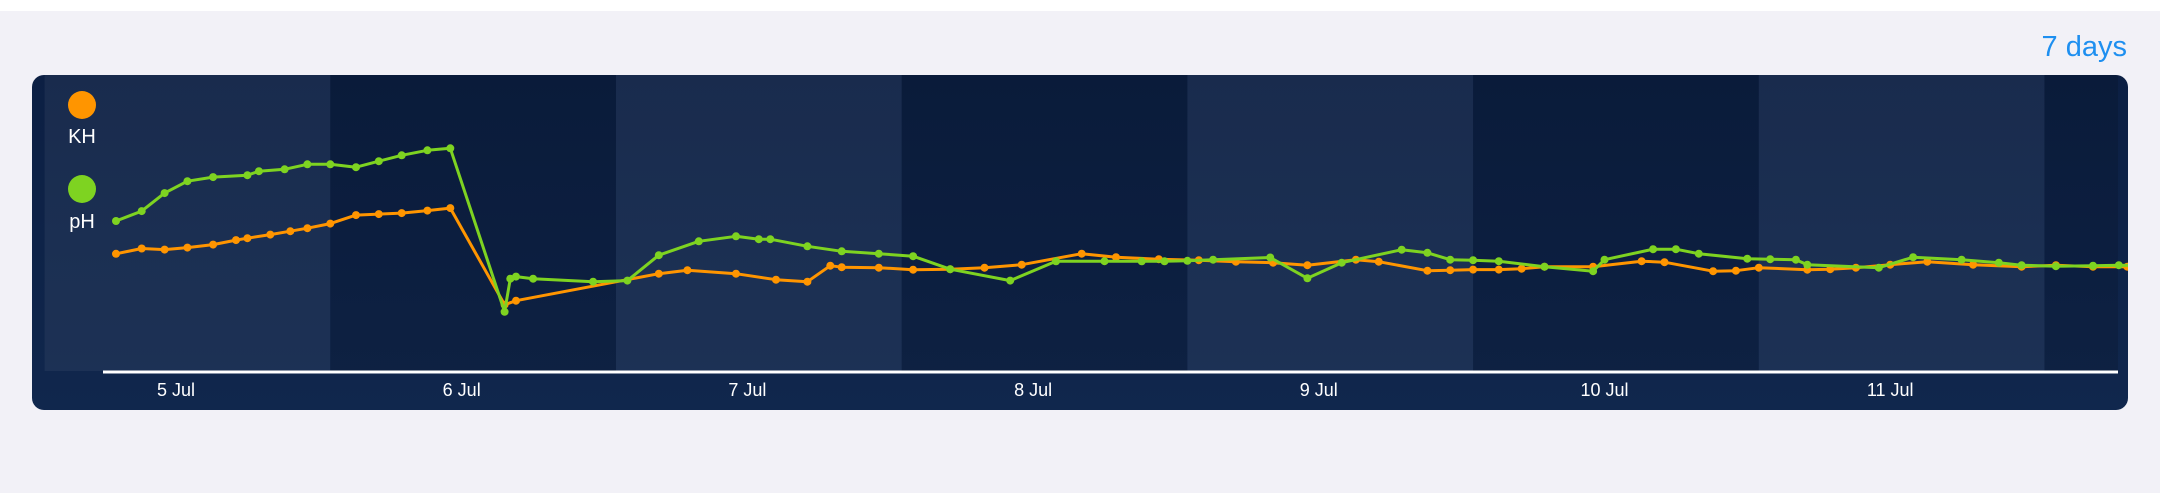 The image size is (2160, 493). What do you see at coordinates (2084, 47) in the screenshot?
I see `range-selector-button: 7 days` at bounding box center [2084, 47].